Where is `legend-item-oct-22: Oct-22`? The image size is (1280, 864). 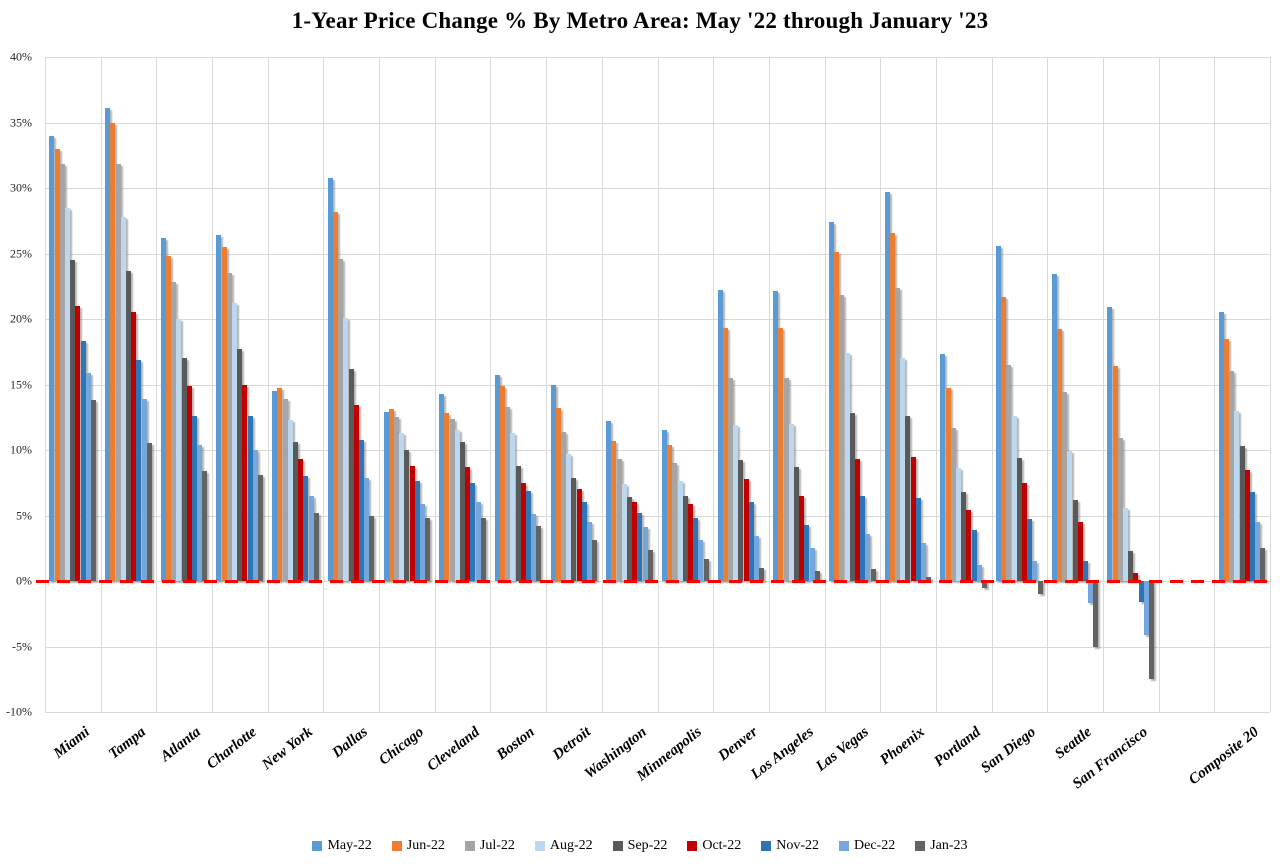
legend-item-oct-22: Oct-22 is located at coordinates (714, 846).